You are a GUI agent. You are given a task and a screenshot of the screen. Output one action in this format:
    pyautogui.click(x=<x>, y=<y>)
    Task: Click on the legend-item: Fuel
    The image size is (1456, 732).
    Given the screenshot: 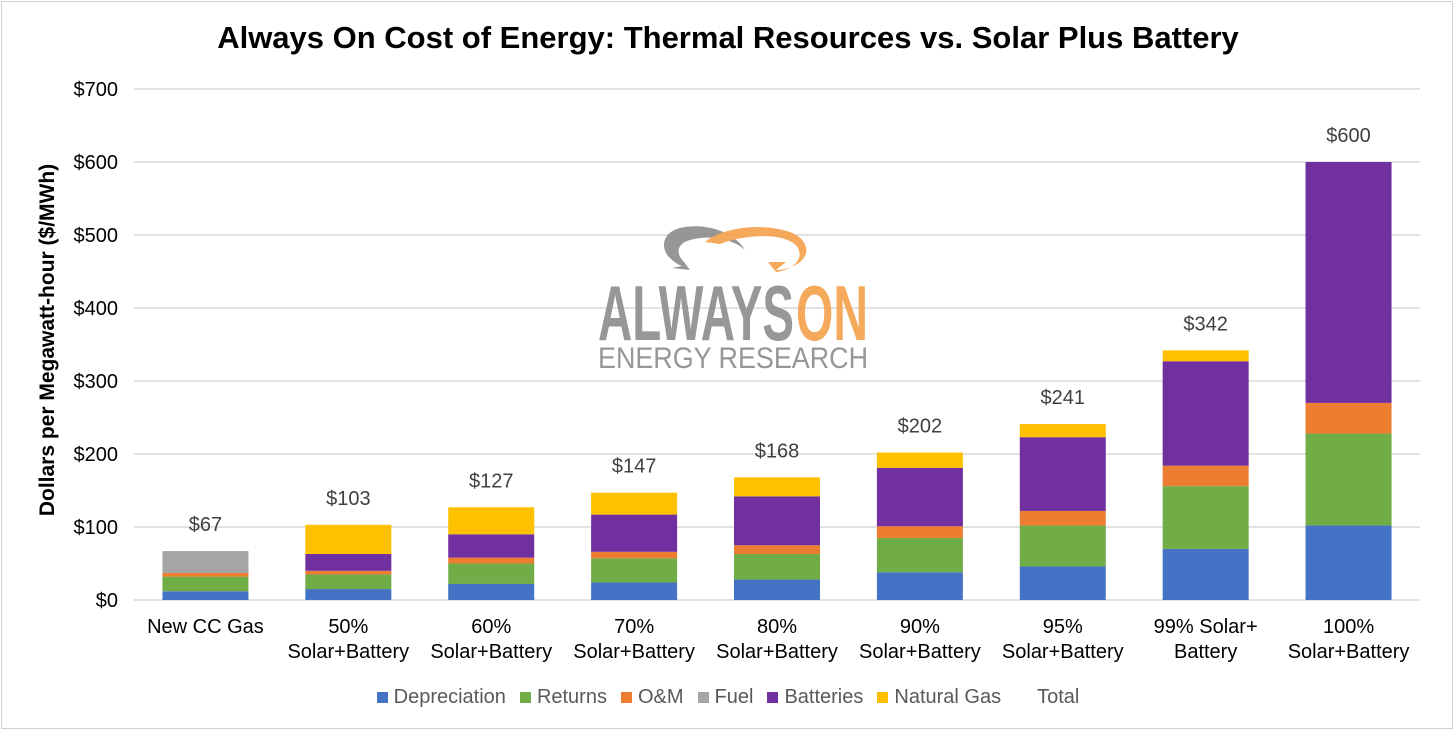 What is the action you would take?
    pyautogui.click(x=725, y=697)
    